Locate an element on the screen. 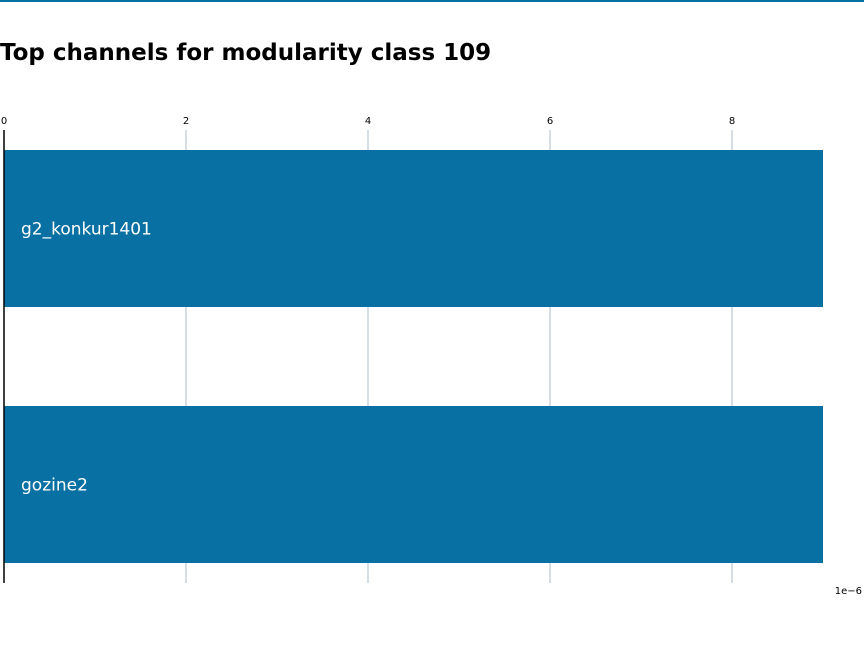 The height and width of the screenshot is (648, 864). x-tick-label: 4 is located at coordinates (368, 121).